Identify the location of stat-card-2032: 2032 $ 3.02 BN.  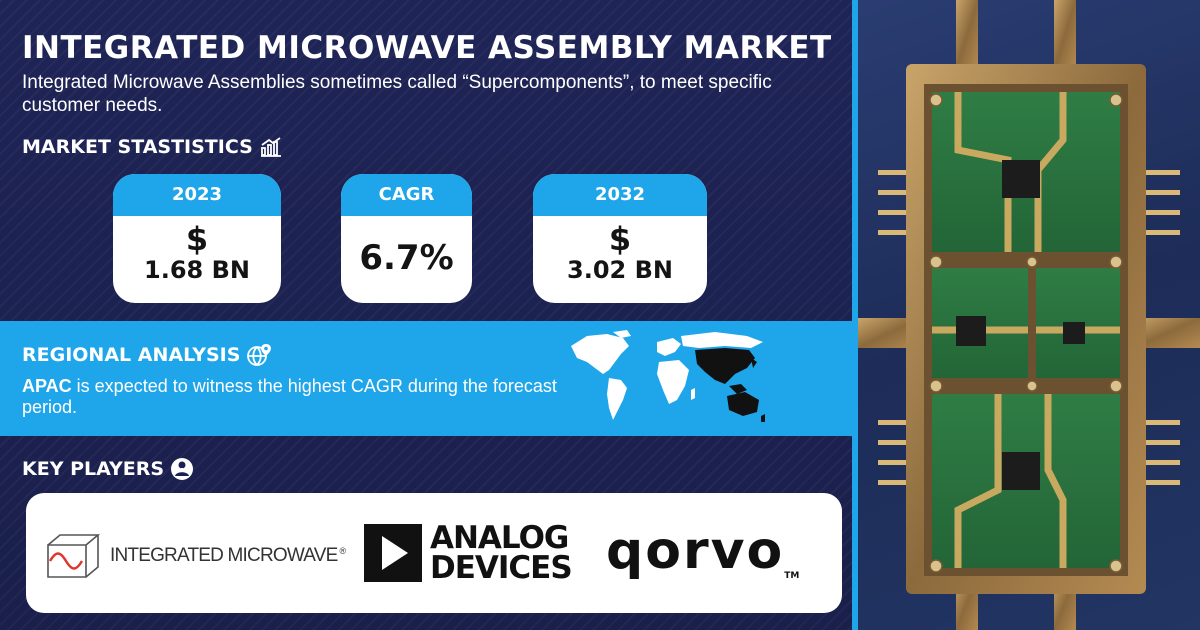
(620, 238).